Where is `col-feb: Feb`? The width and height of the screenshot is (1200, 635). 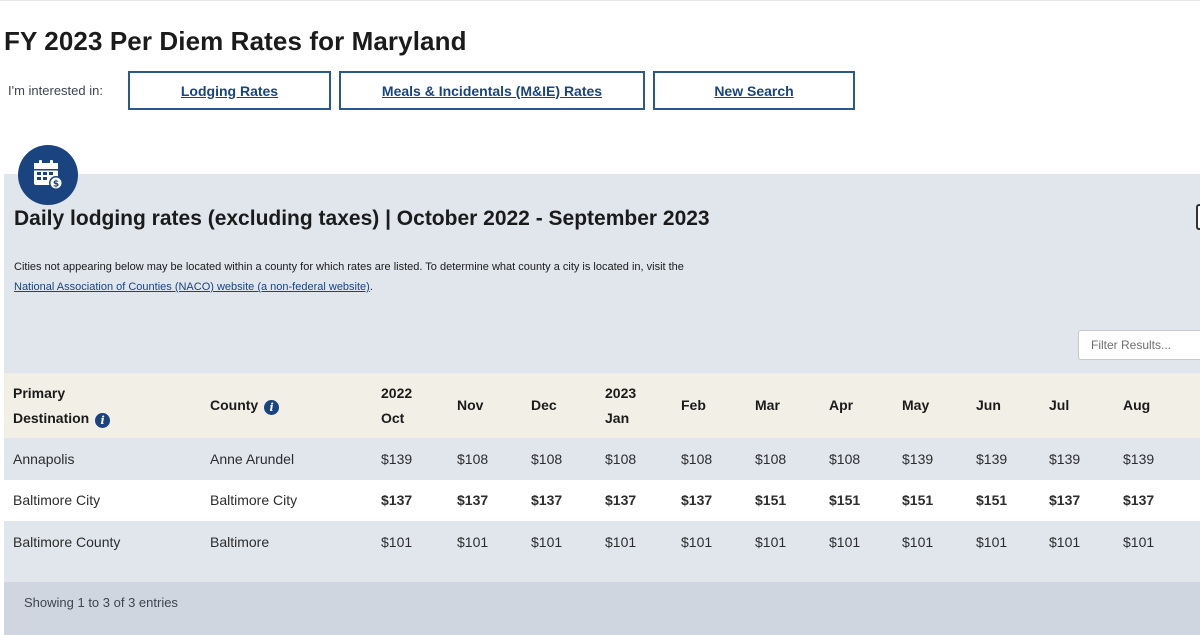 col-feb: Feb is located at coordinates (693, 405).